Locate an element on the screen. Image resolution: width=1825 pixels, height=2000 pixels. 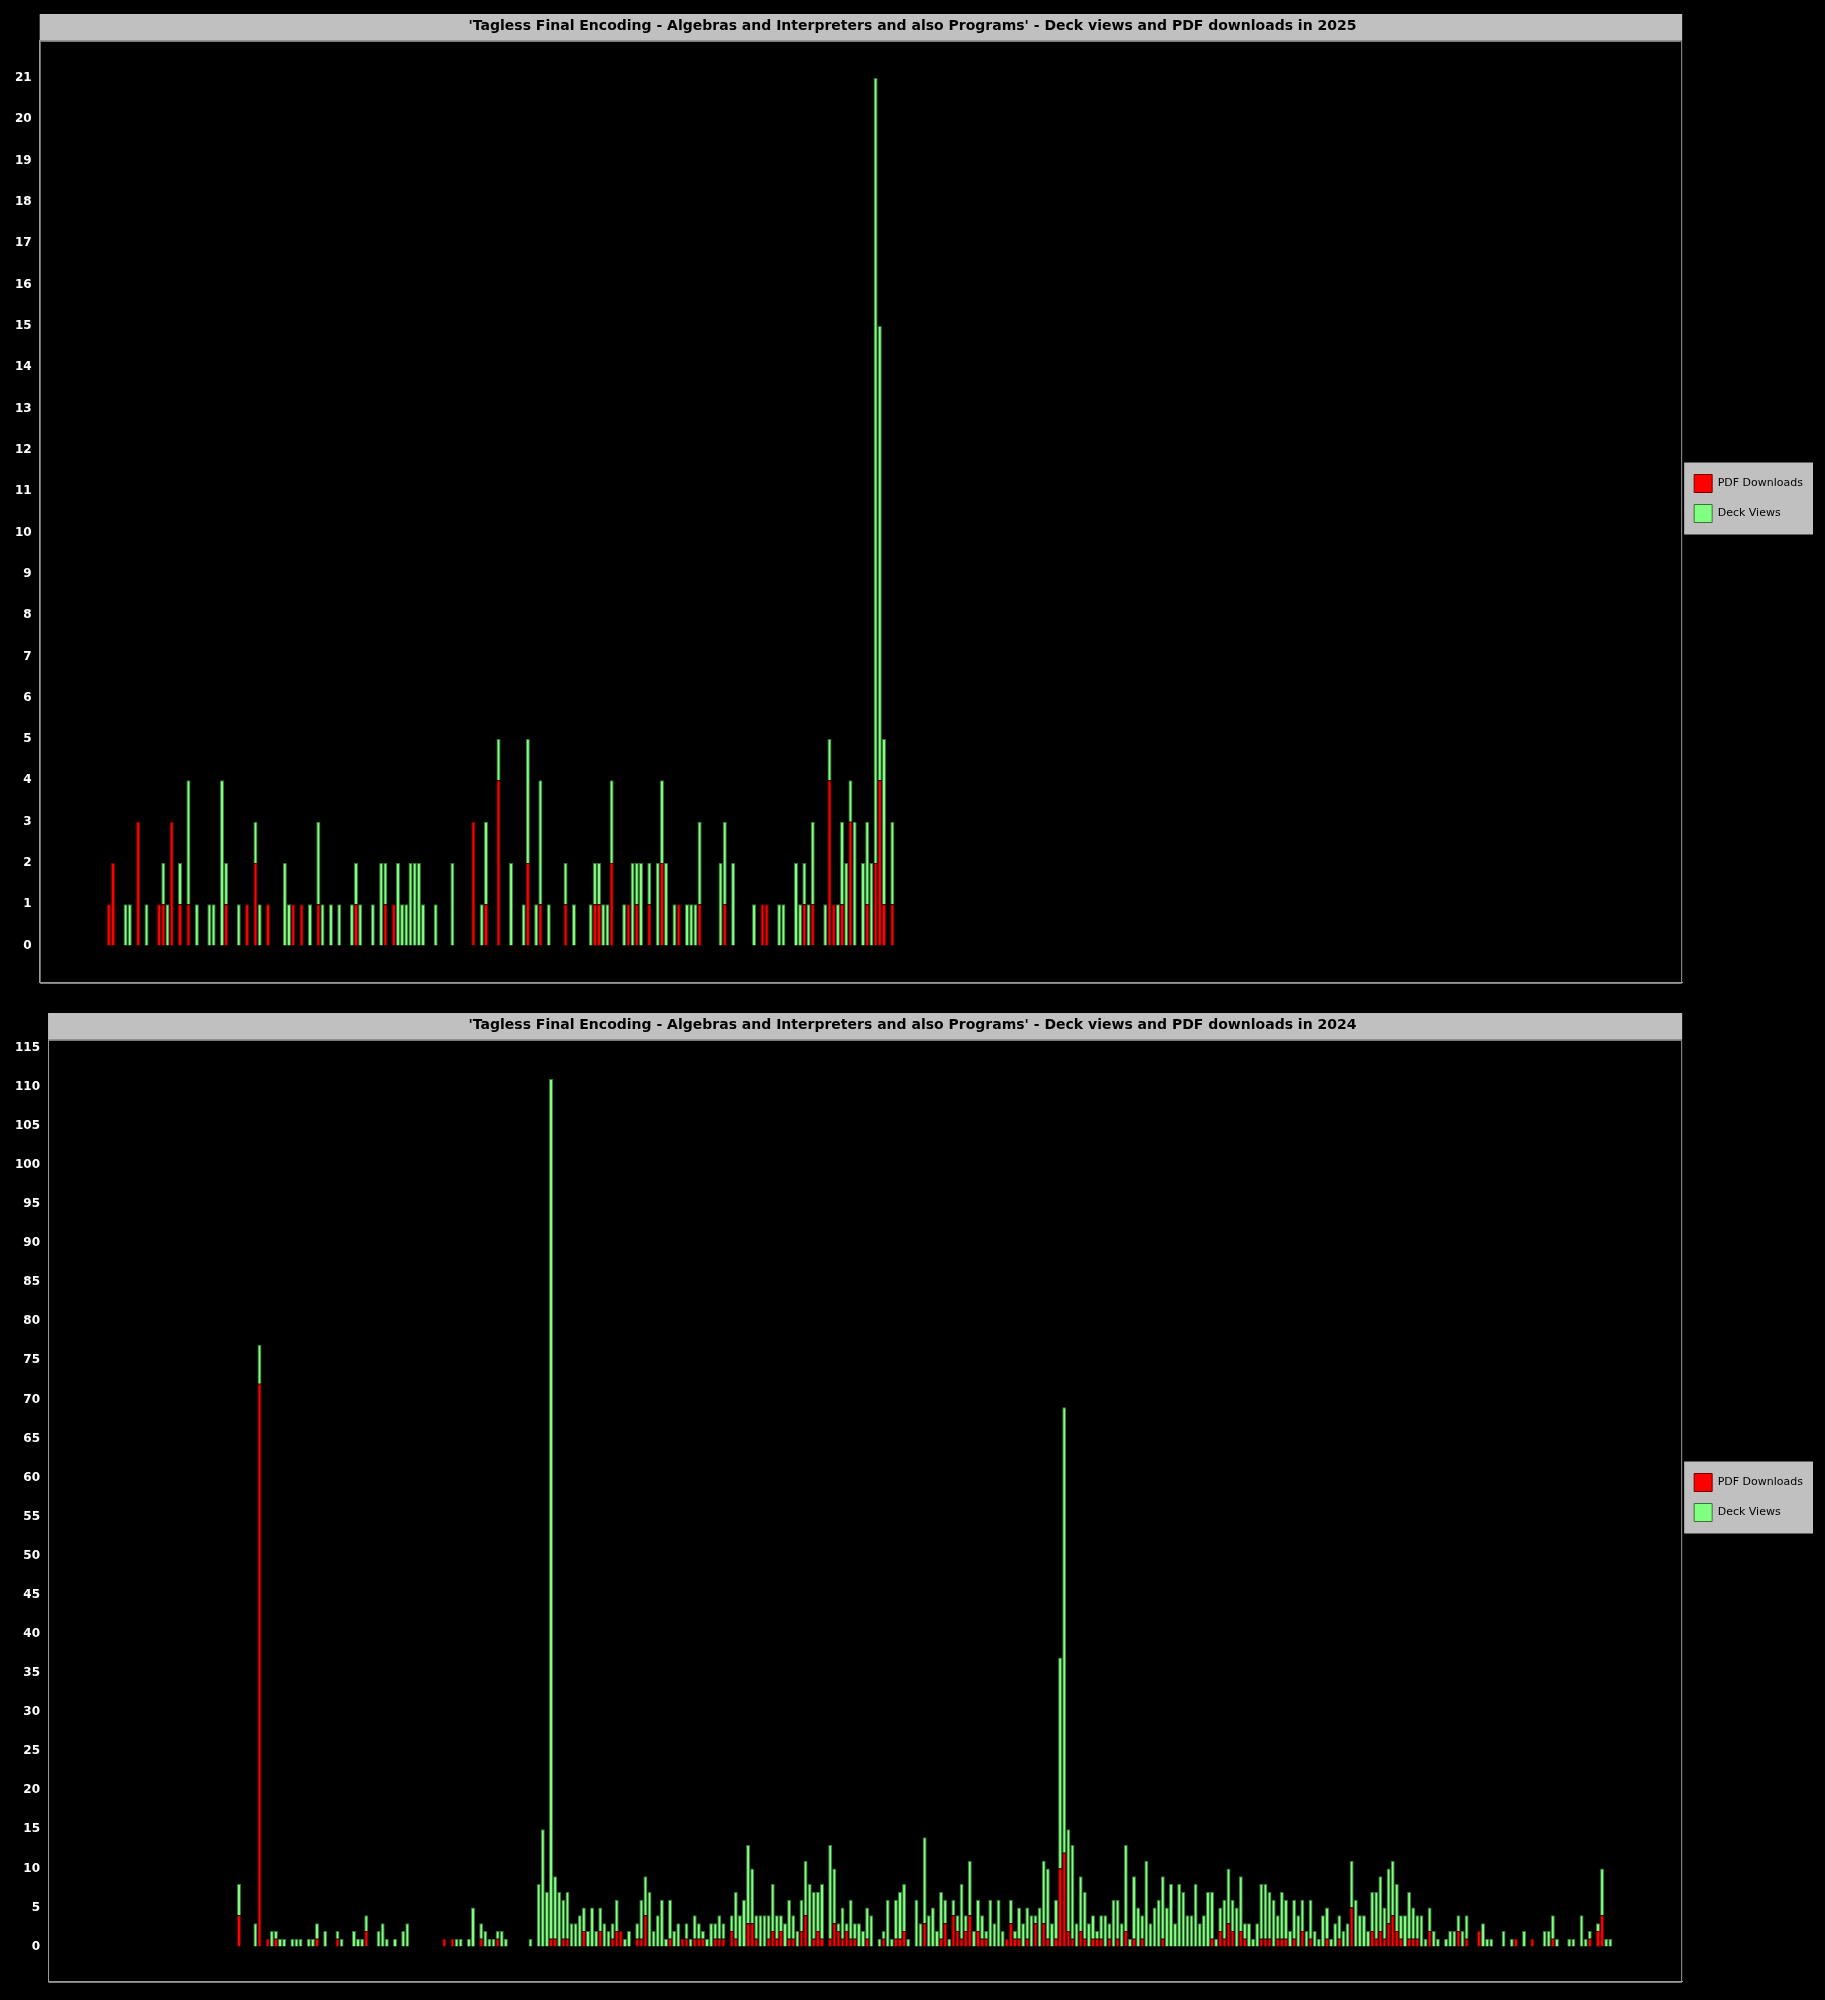
y-tick-label: 7 is located at coordinates (27, 655).